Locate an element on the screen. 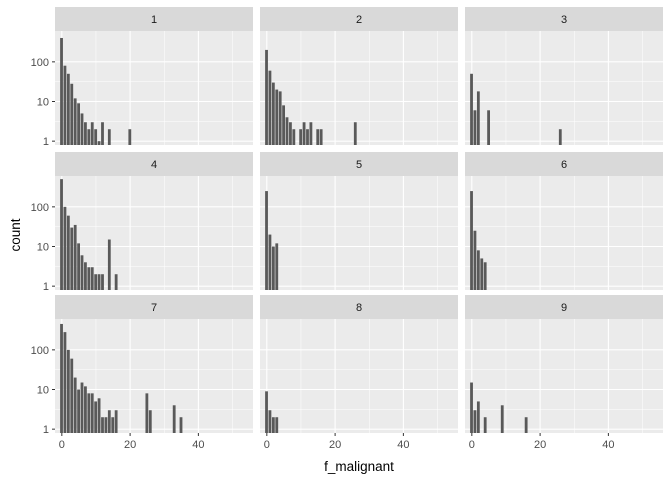 This screenshot has width=672, height=480. facet-panel-6: 6 is located at coordinates (564, 221).